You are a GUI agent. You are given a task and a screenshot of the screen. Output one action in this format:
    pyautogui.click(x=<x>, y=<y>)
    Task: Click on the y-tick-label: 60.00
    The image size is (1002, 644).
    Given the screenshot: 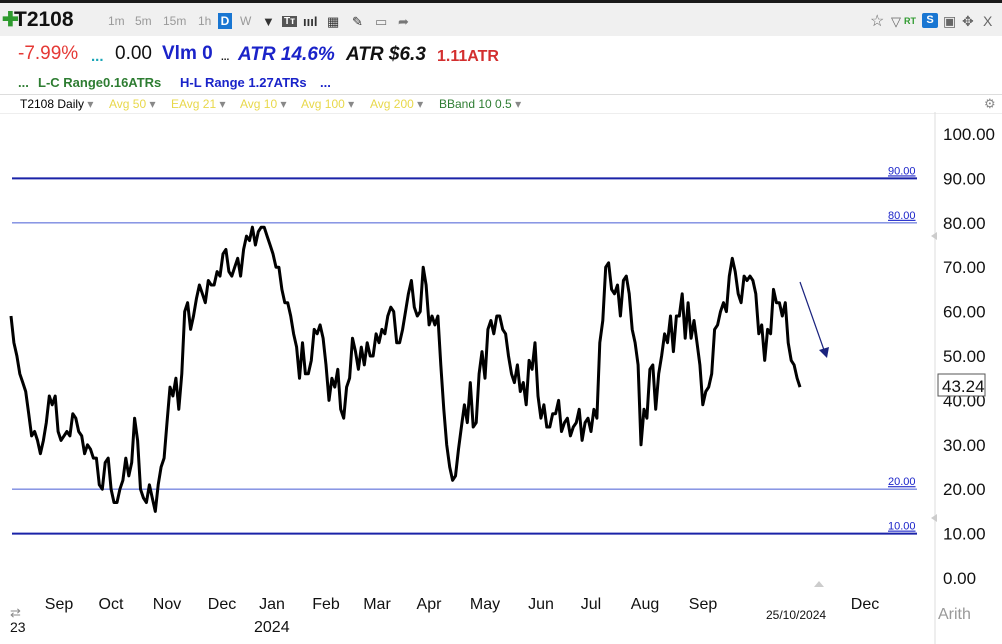 What is the action you would take?
    pyautogui.click(x=964, y=312)
    